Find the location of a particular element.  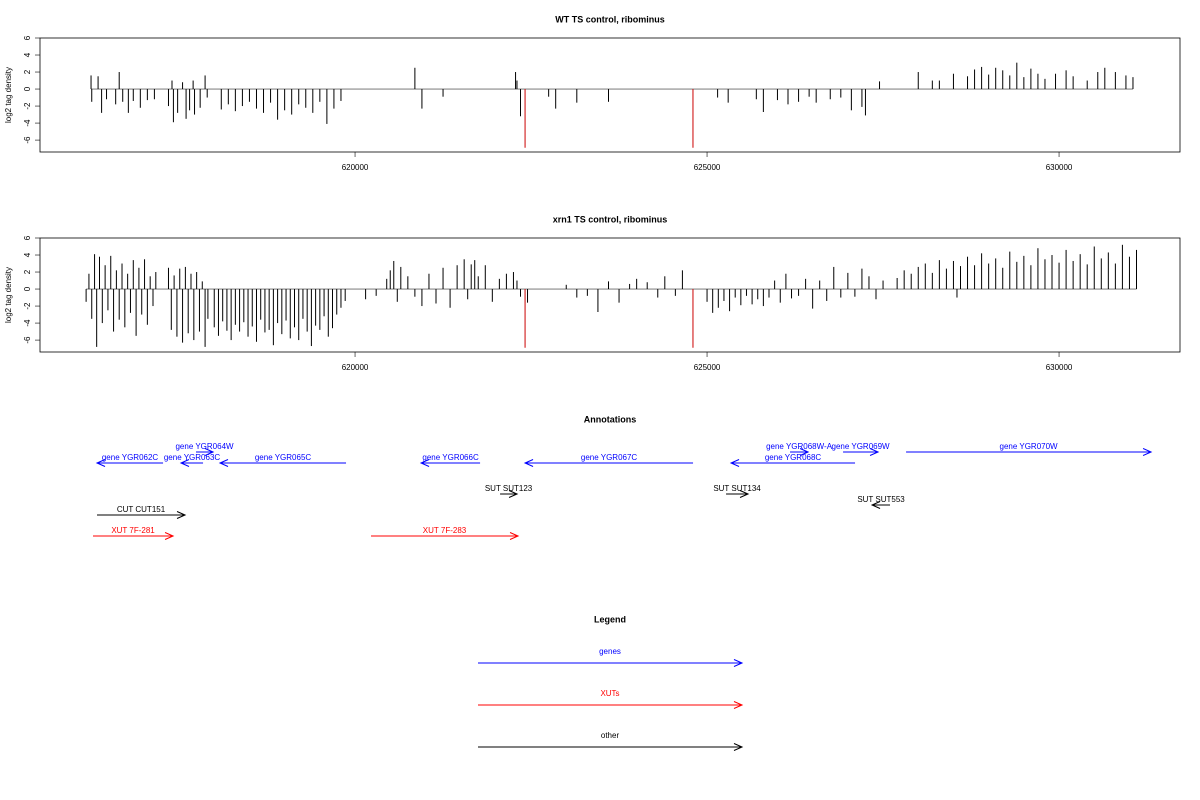

feature-label: gene YGR068C is located at coordinates (793, 457).